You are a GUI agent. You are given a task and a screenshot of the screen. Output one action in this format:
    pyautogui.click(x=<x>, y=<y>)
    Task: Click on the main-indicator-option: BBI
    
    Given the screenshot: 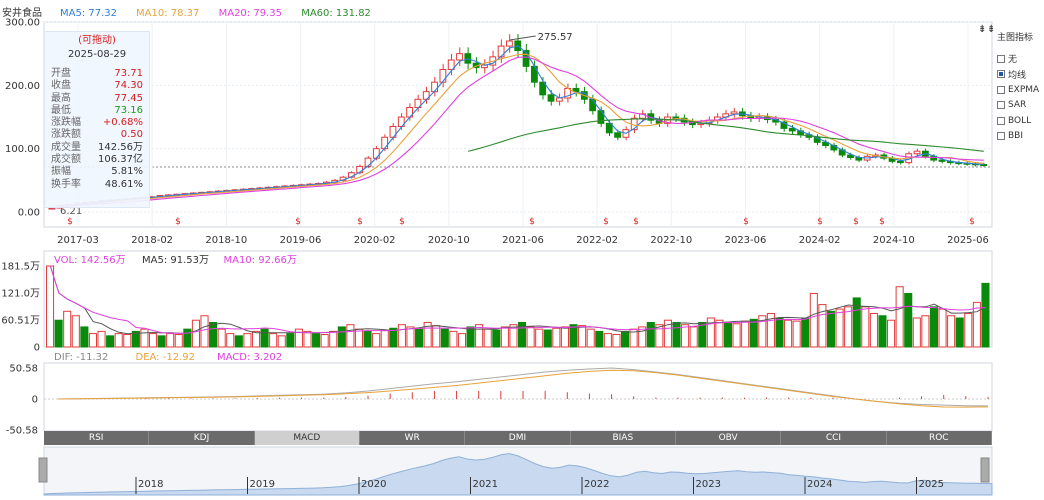 What is the action you would take?
    pyautogui.click(x=1020, y=137)
    